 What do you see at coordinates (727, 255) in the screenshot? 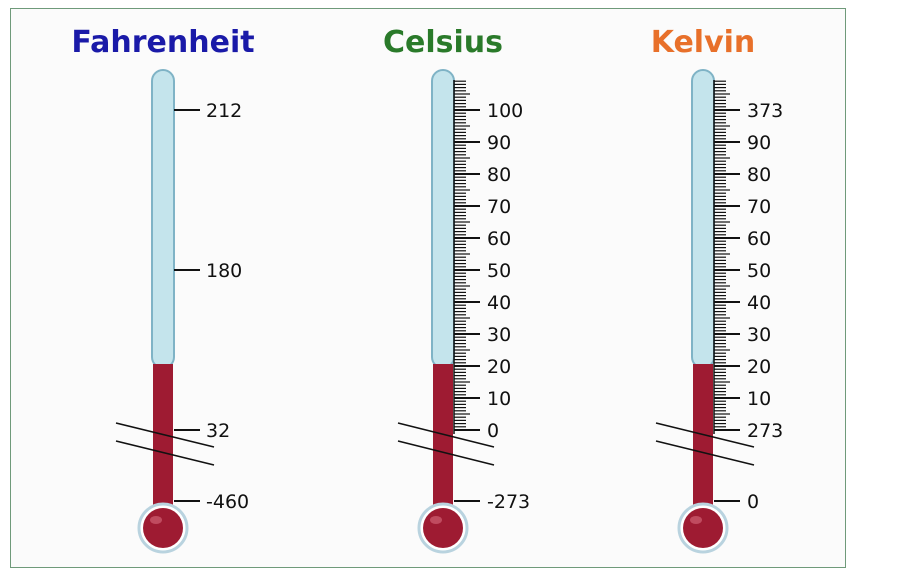
I see `kelvin-ticks` at bounding box center [727, 255].